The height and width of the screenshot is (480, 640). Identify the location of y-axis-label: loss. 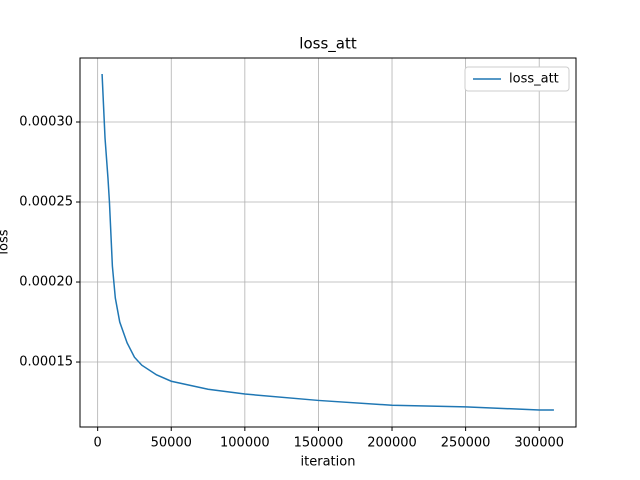
(6, 241).